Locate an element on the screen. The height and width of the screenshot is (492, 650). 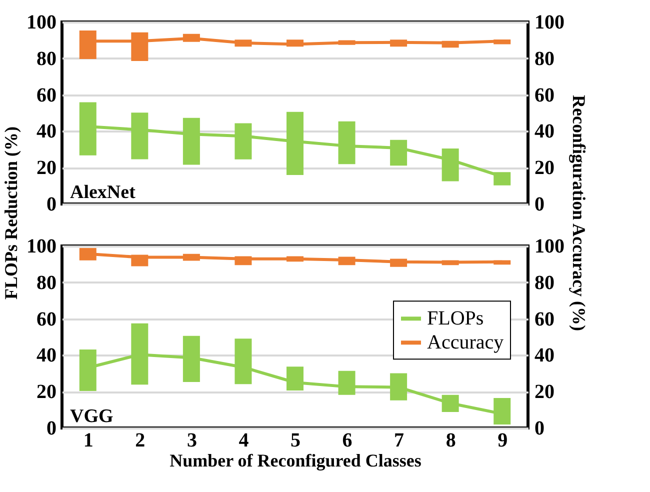
x-tick-label: 3 is located at coordinates (191, 441).